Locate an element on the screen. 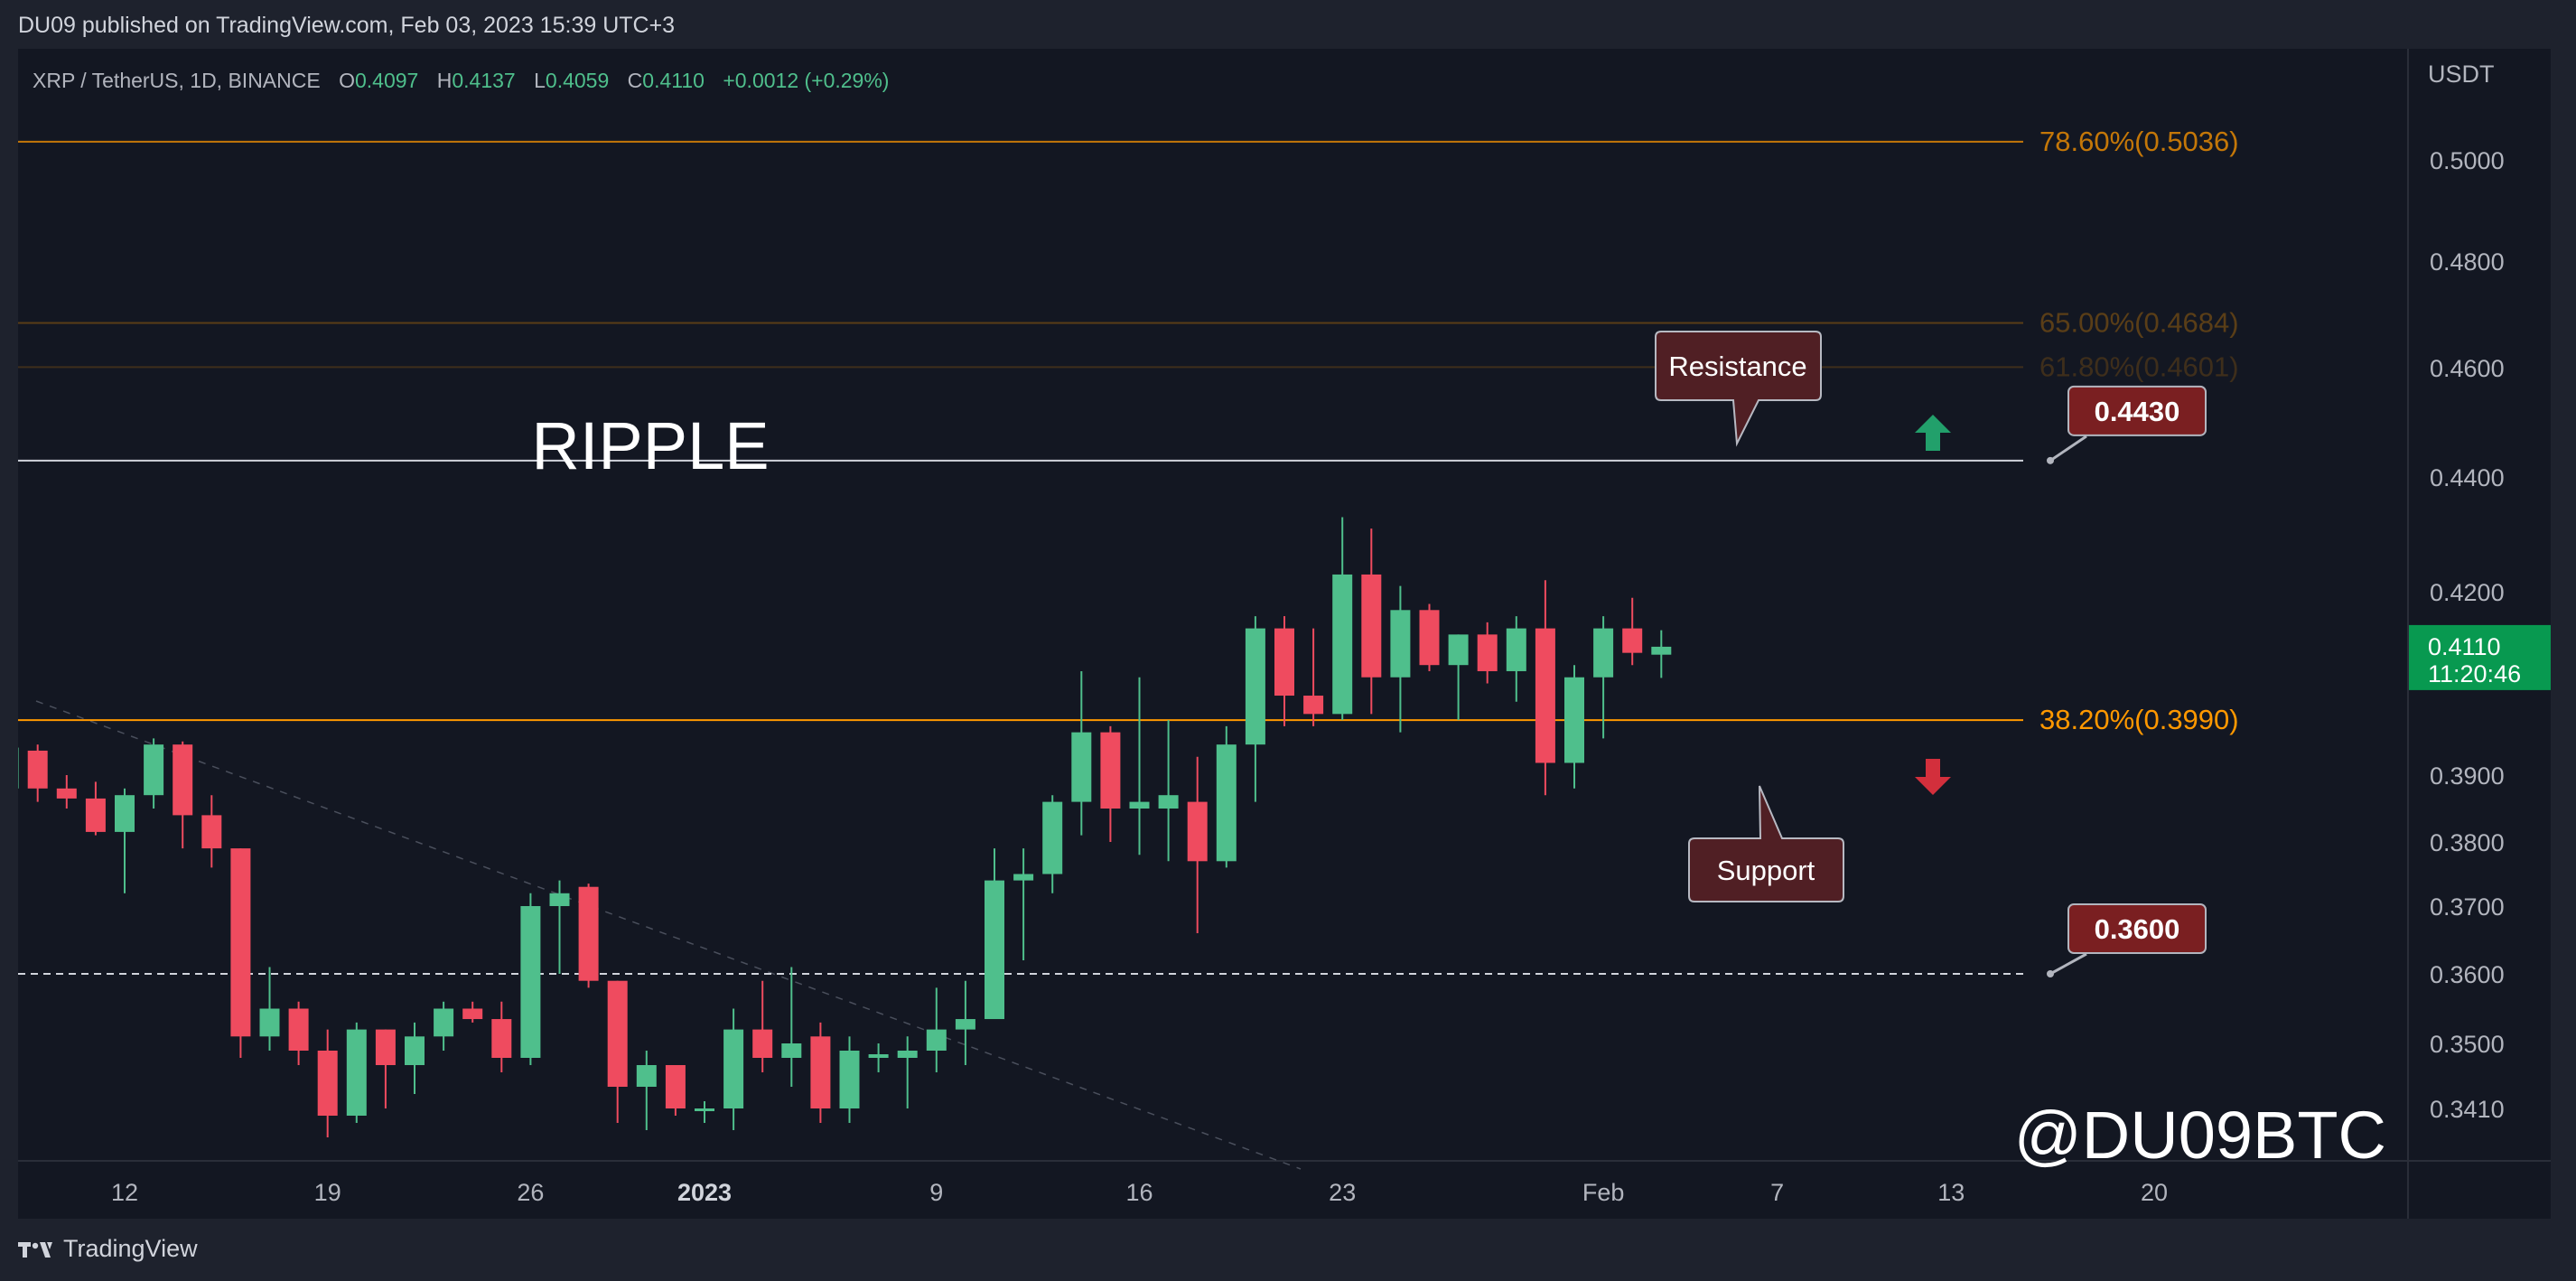  y-tick-1: 0.4800 is located at coordinates (2467, 262).